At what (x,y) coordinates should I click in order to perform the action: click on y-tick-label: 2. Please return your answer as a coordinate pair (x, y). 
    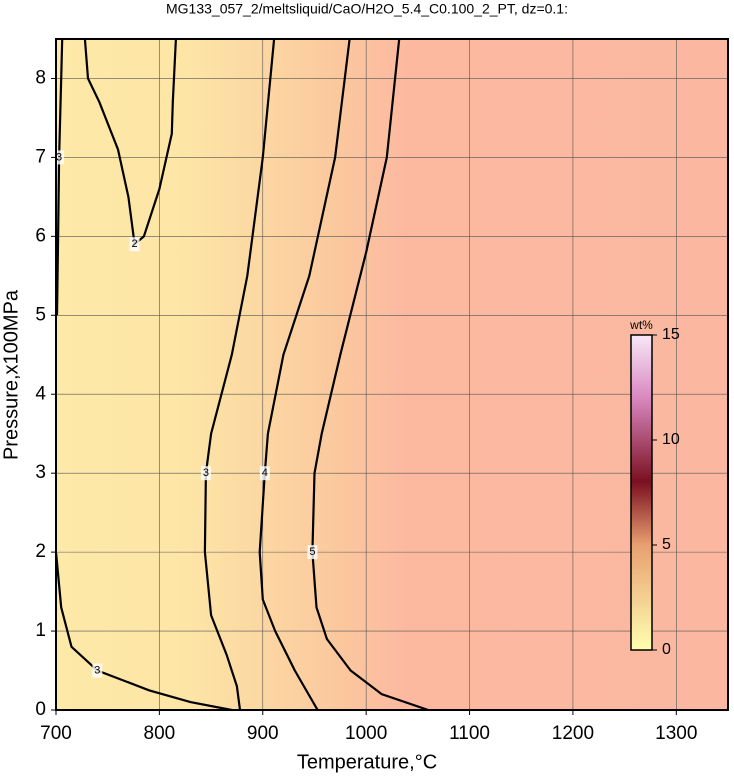
    Looking at the image, I should click on (40, 551).